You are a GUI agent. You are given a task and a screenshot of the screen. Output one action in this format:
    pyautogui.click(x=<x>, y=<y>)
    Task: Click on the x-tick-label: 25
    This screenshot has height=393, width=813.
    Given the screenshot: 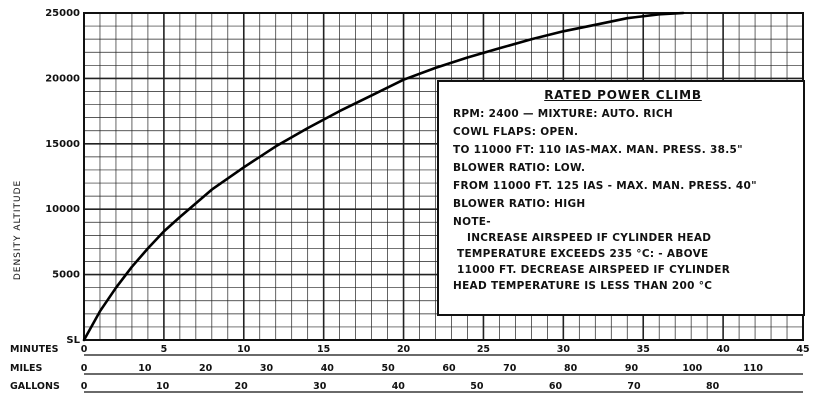 What is the action you would take?
    pyautogui.click(x=483, y=349)
    